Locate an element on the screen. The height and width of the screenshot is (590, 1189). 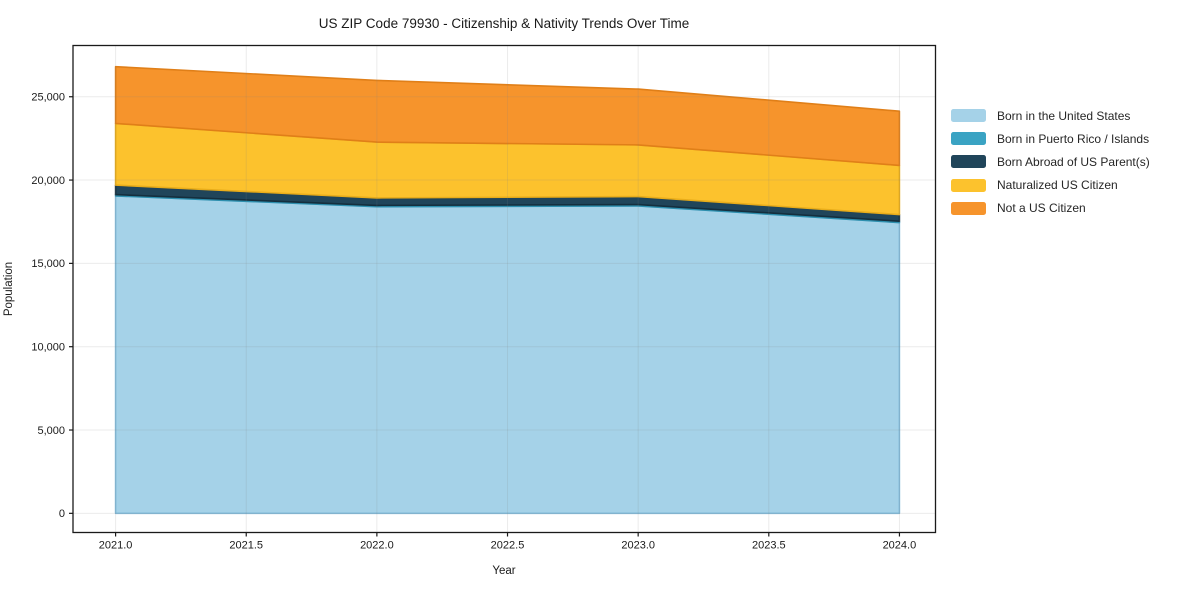
area-not-a-us-citizen is located at coordinates (507, 116).